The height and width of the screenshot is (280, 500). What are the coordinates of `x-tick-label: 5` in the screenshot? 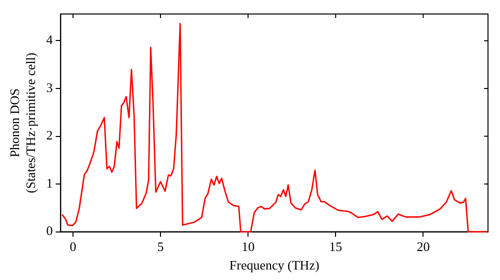 It's located at (160, 246).